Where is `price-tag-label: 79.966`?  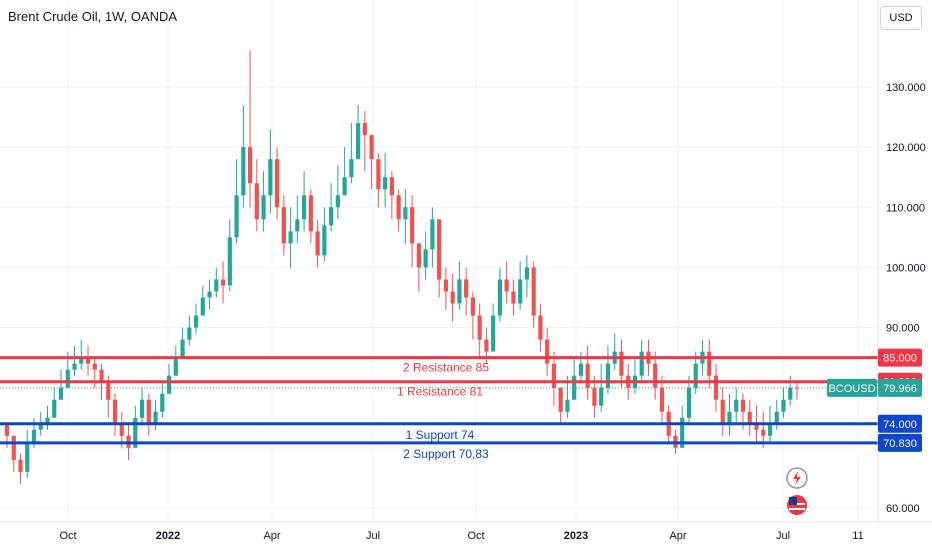 price-tag-label: 79.966 is located at coordinates (900, 389).